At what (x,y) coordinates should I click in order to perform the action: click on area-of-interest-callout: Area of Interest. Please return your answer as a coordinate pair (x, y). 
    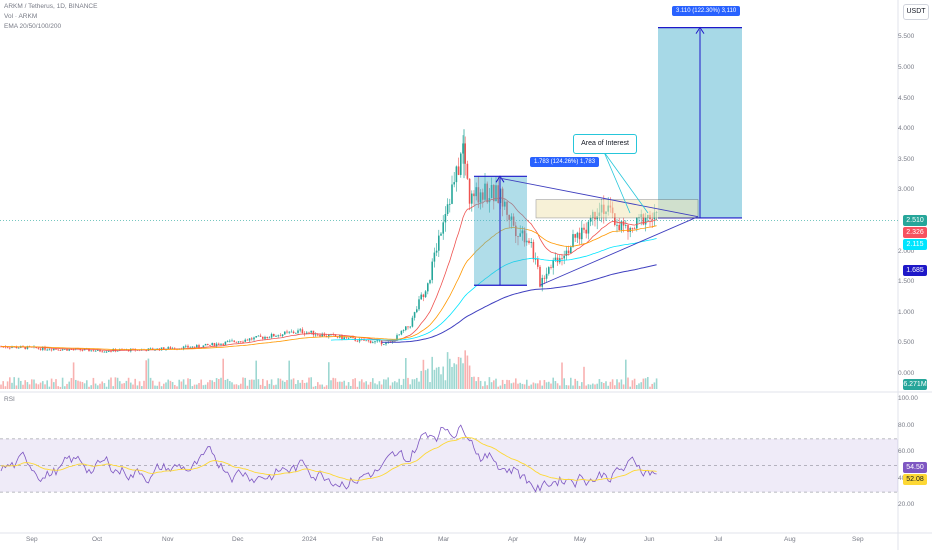
    Looking at the image, I should click on (605, 144).